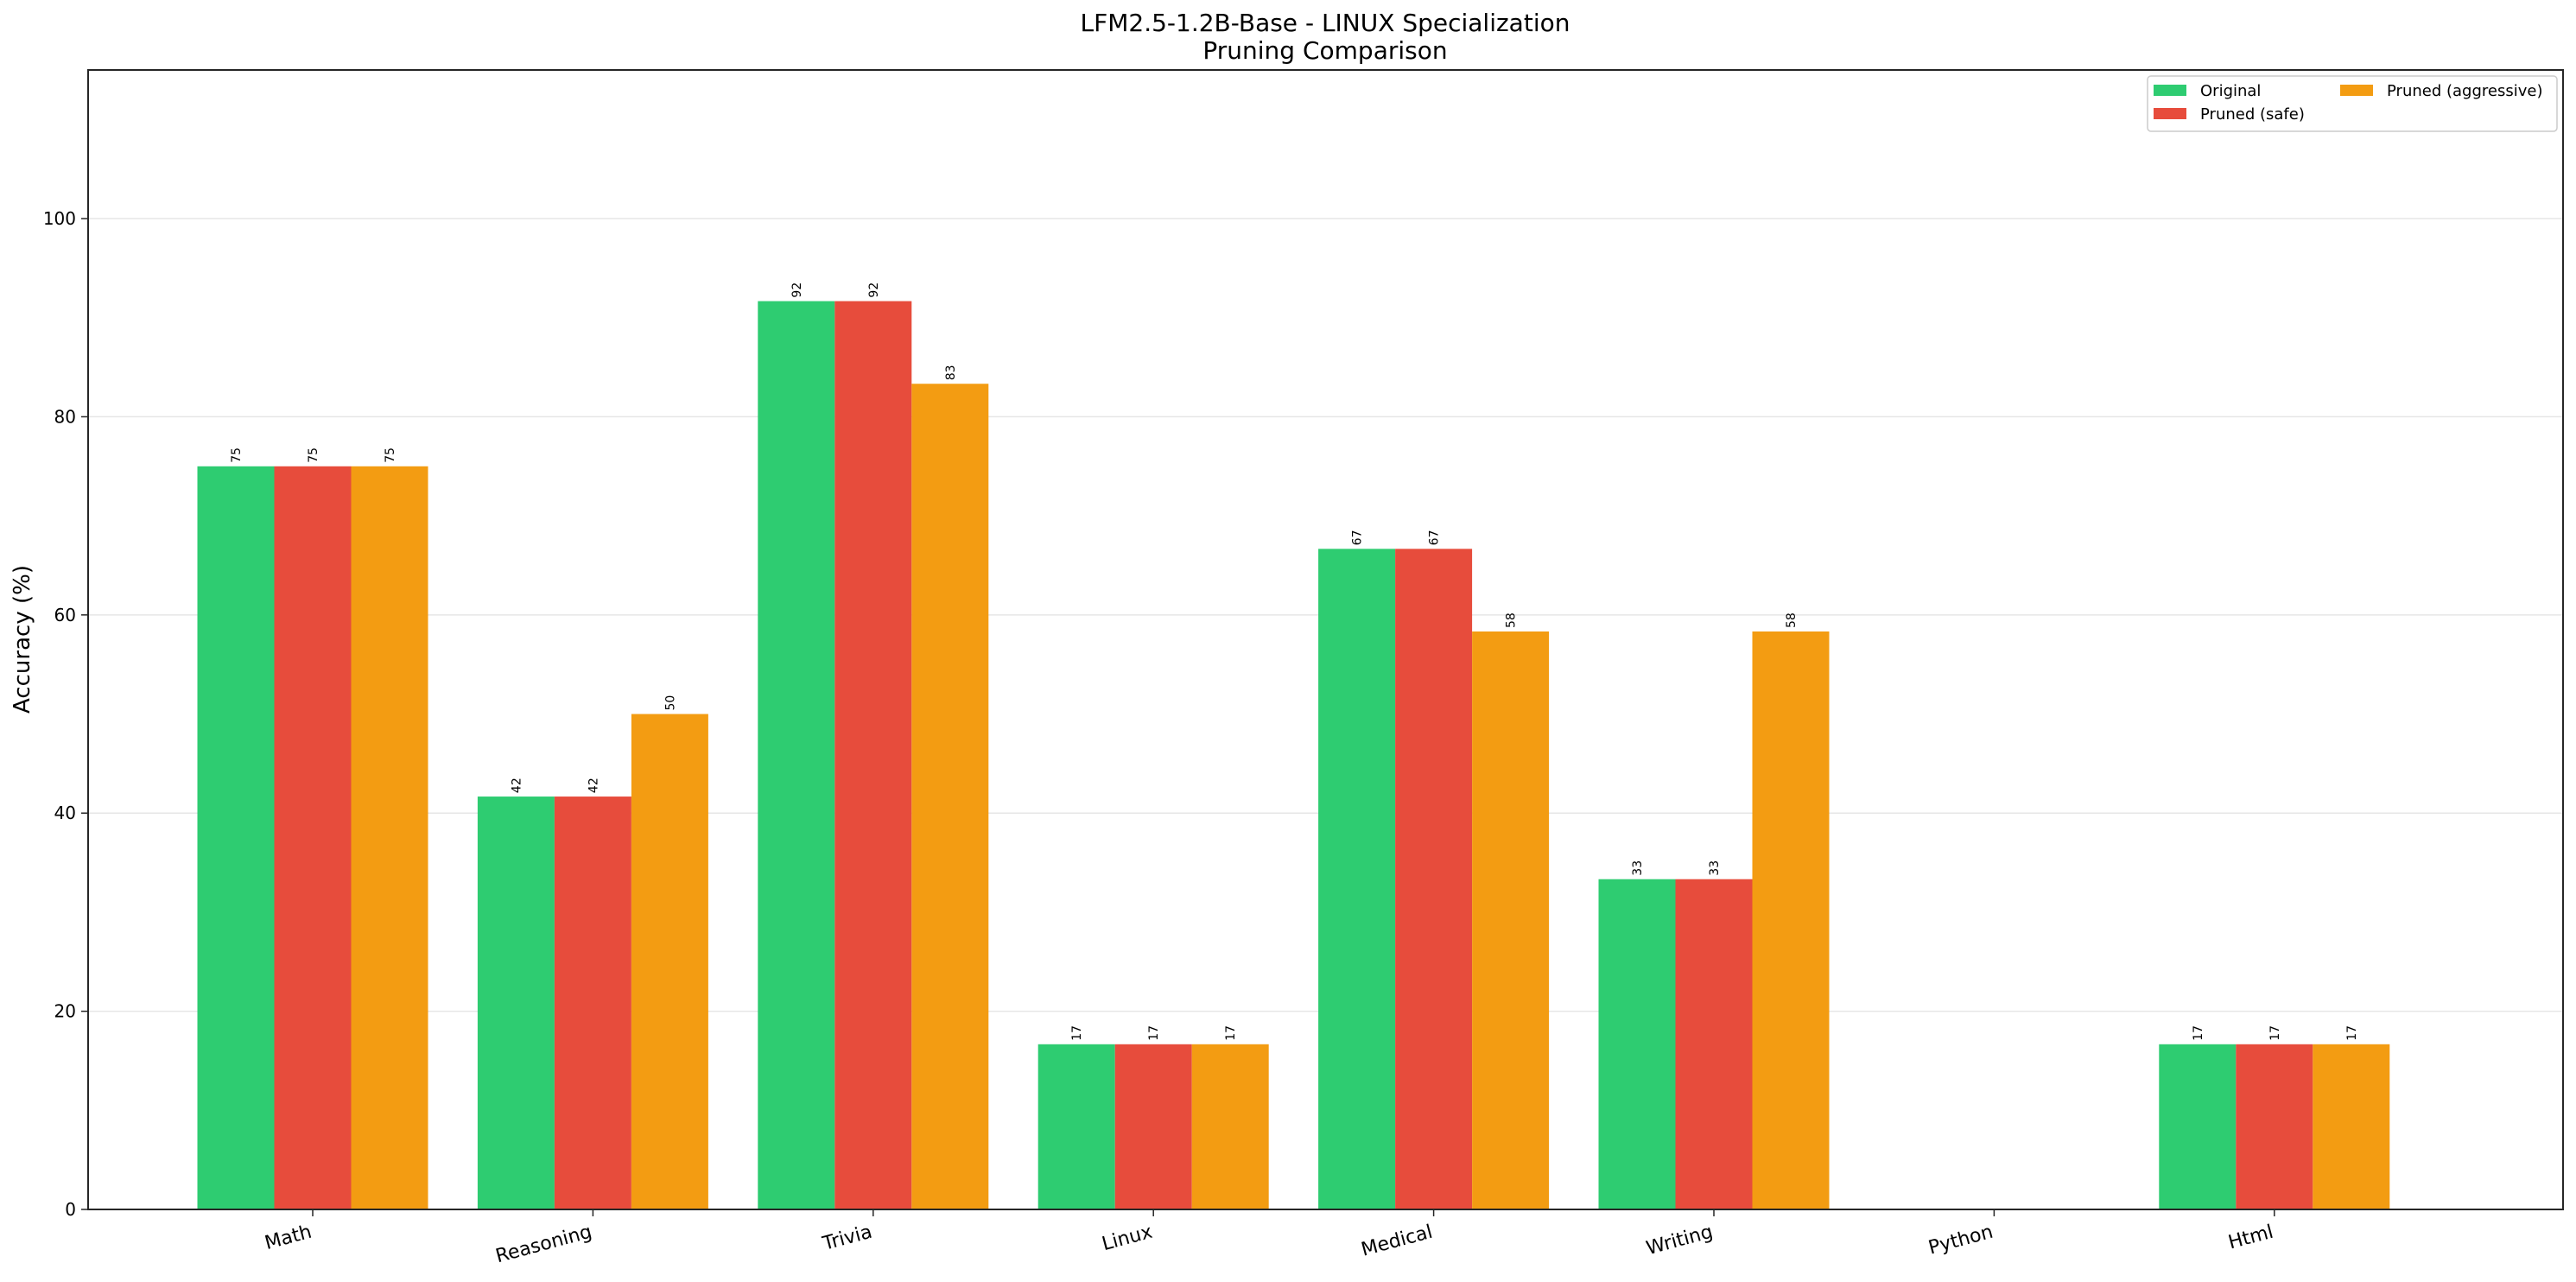  What do you see at coordinates (1153, 1126) in the screenshot?
I see `bar-linux-pruned-safe` at bounding box center [1153, 1126].